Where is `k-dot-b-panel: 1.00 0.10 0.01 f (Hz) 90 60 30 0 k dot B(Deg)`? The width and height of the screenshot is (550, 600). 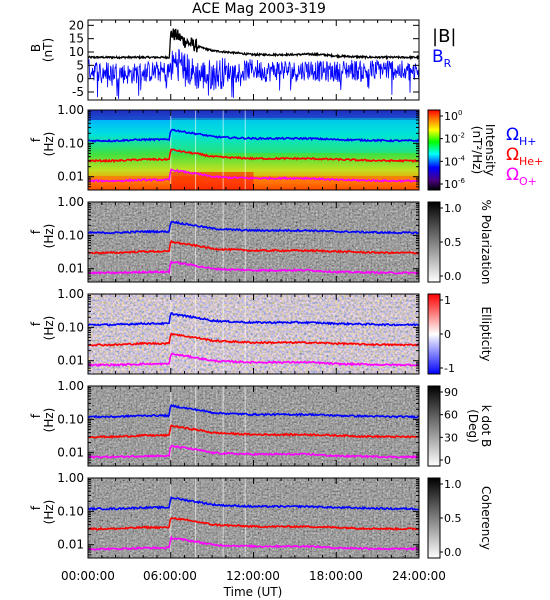 k-dot-b-panel: 1.00 0.10 0.01 f (Hz) 90 60 30 0 k dot B(Deg) is located at coordinates (261, 423).